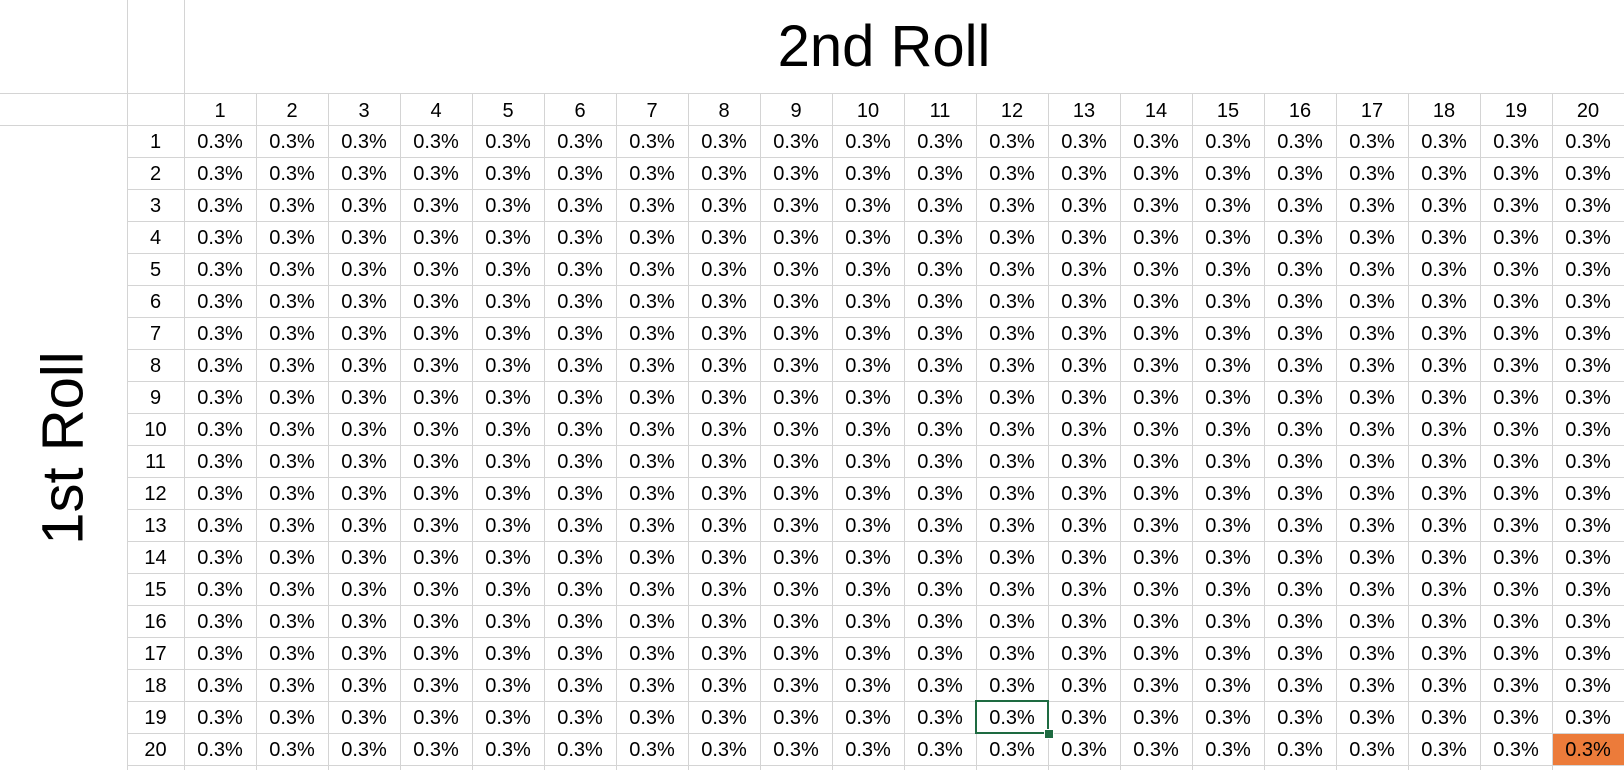 This screenshot has width=1624, height=770. I want to click on row-header-13: 13, so click(155, 526).